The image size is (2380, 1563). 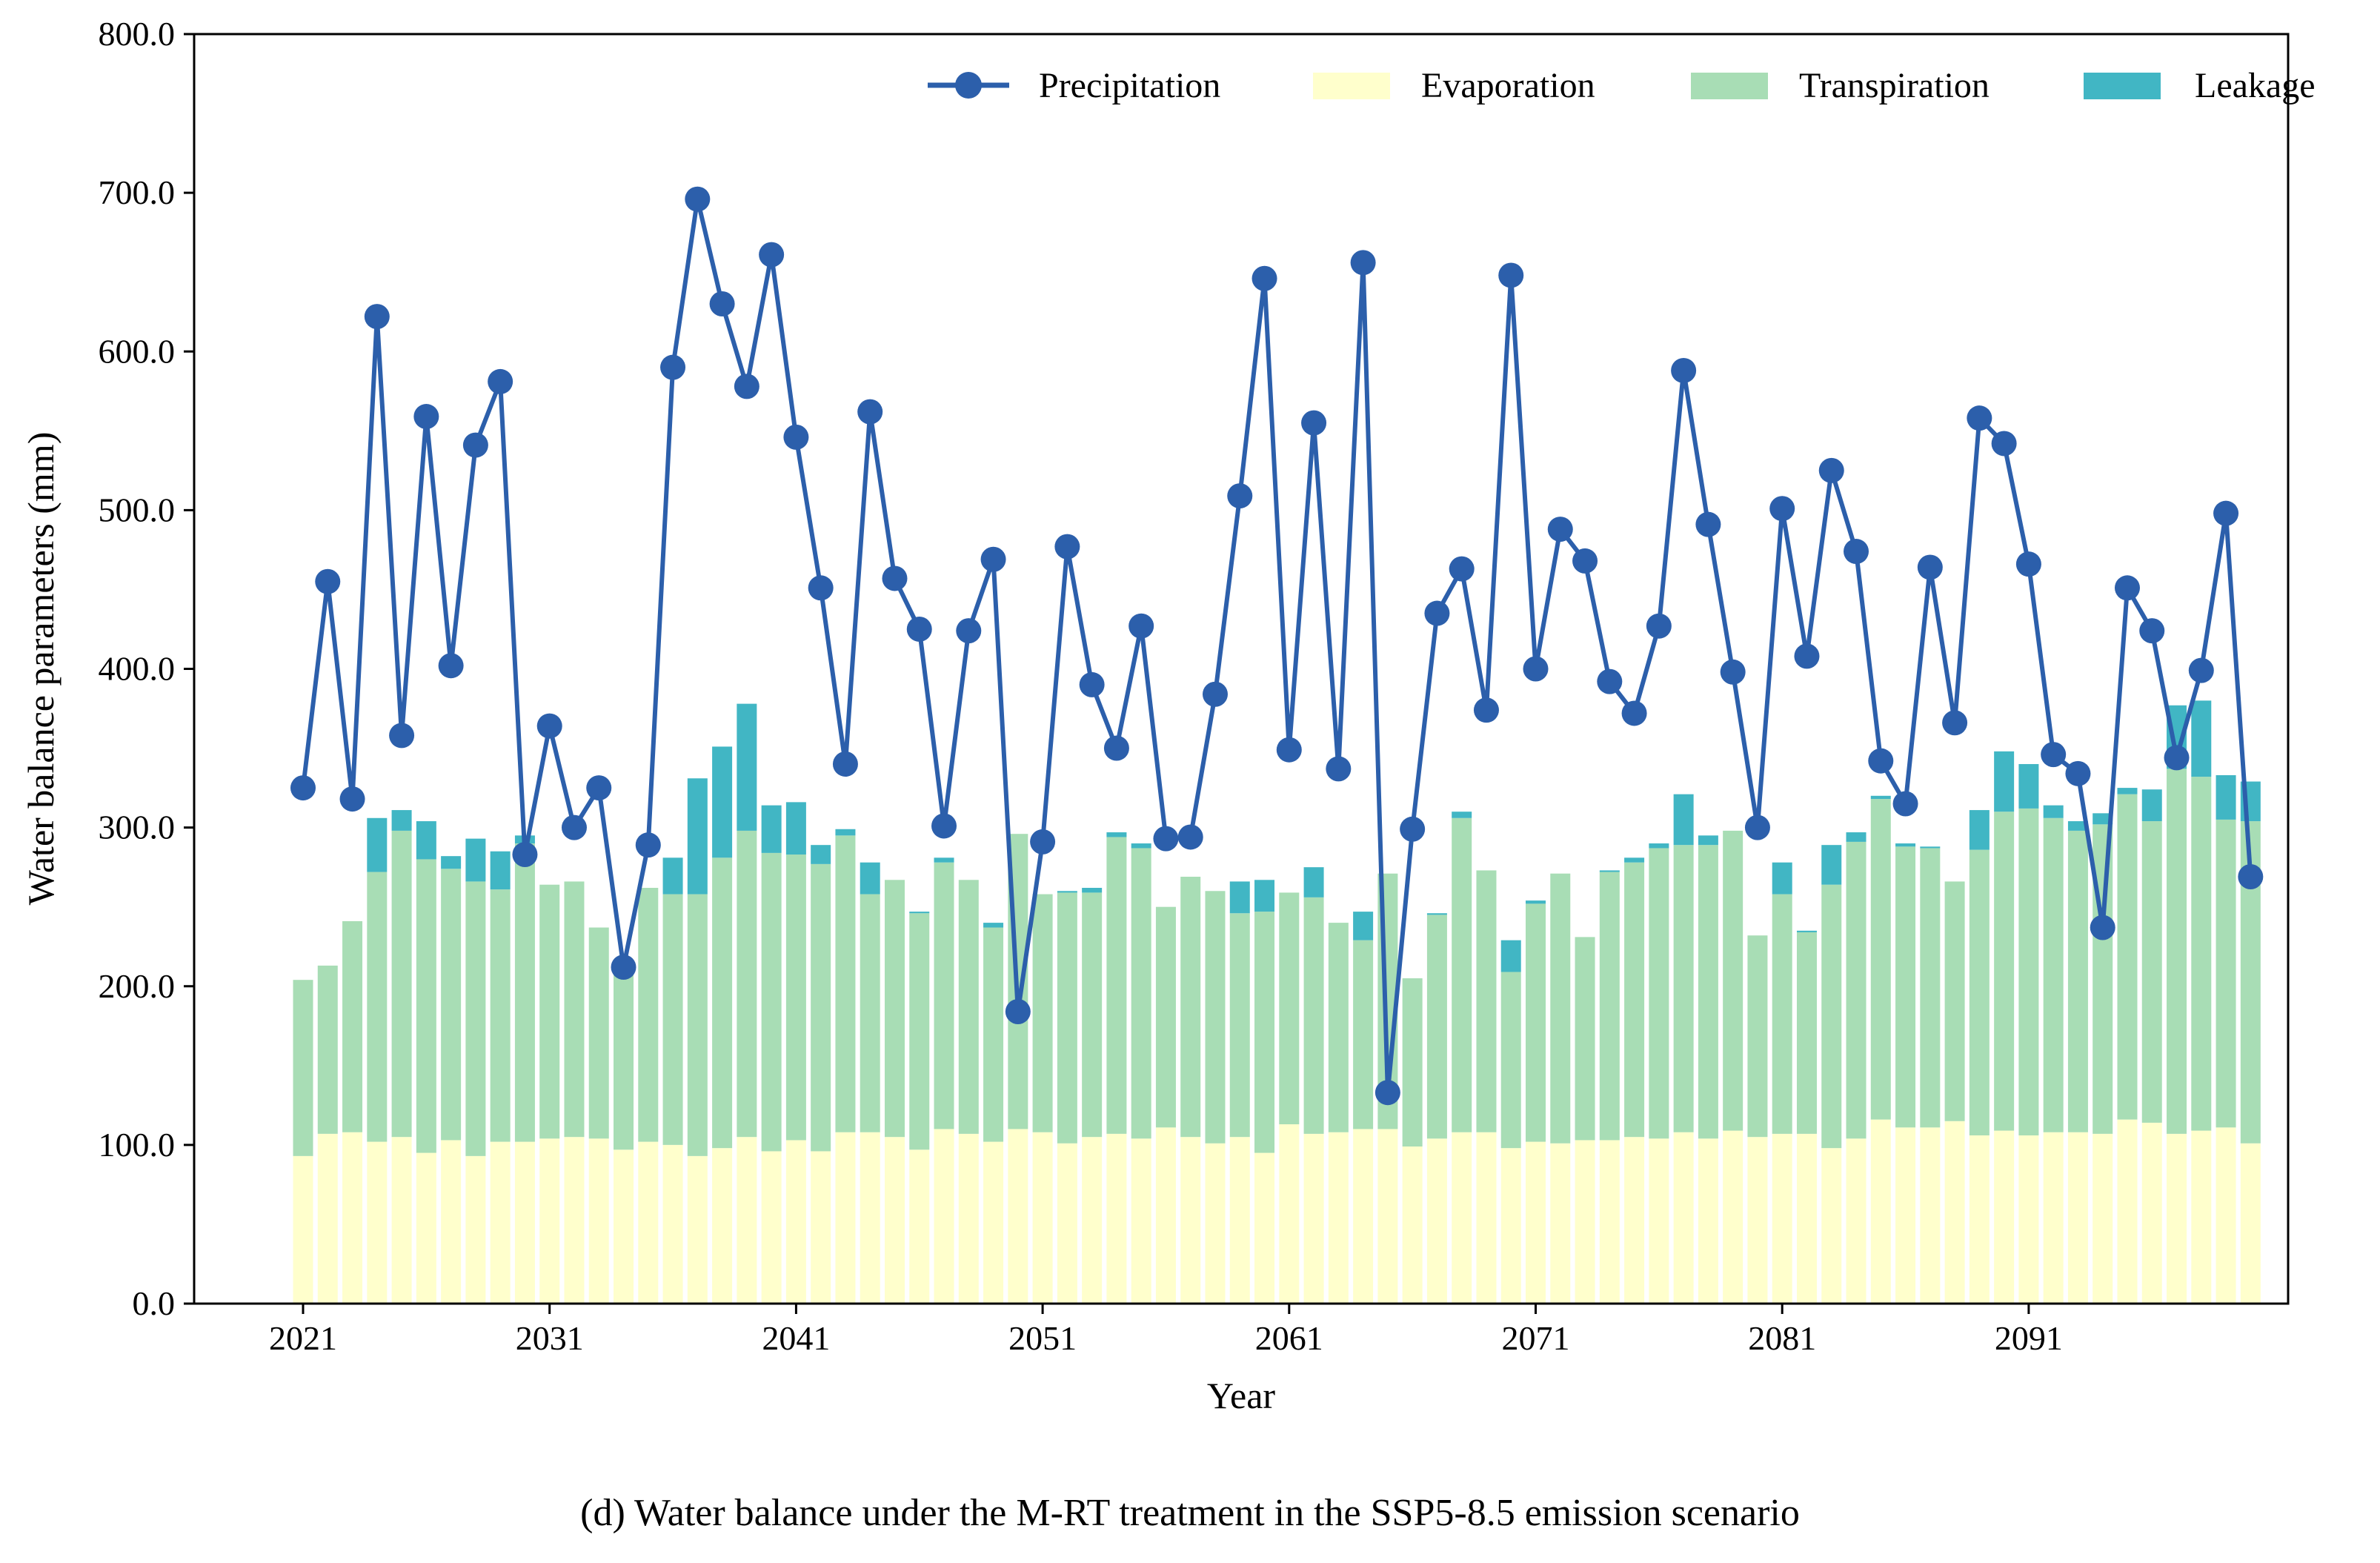 What do you see at coordinates (2077, 826) in the screenshot?
I see `bar-leakage-2093` at bounding box center [2077, 826].